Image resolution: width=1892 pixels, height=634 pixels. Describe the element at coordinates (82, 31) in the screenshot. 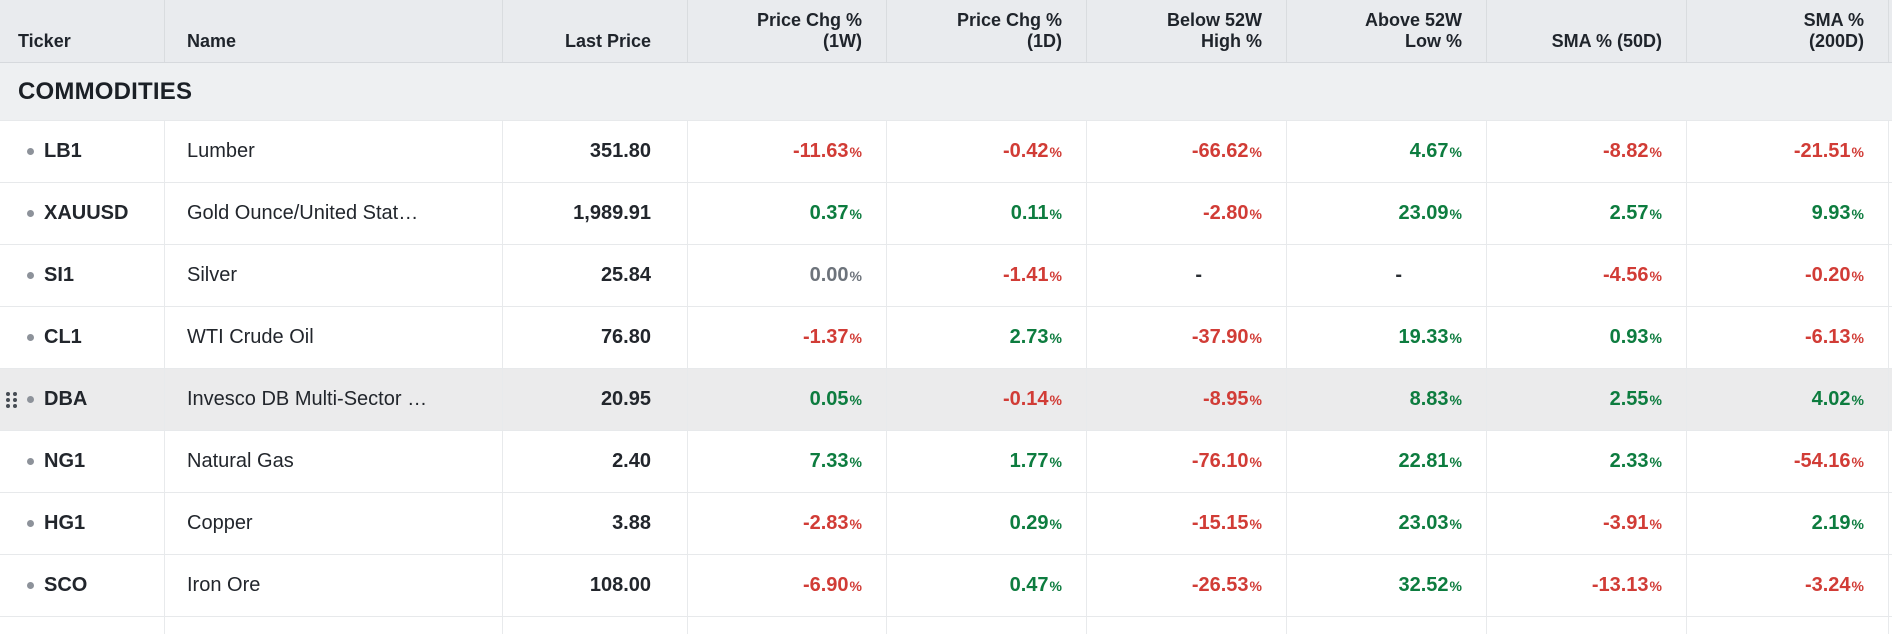

I see `column-header-ticker: Ticker` at that location.